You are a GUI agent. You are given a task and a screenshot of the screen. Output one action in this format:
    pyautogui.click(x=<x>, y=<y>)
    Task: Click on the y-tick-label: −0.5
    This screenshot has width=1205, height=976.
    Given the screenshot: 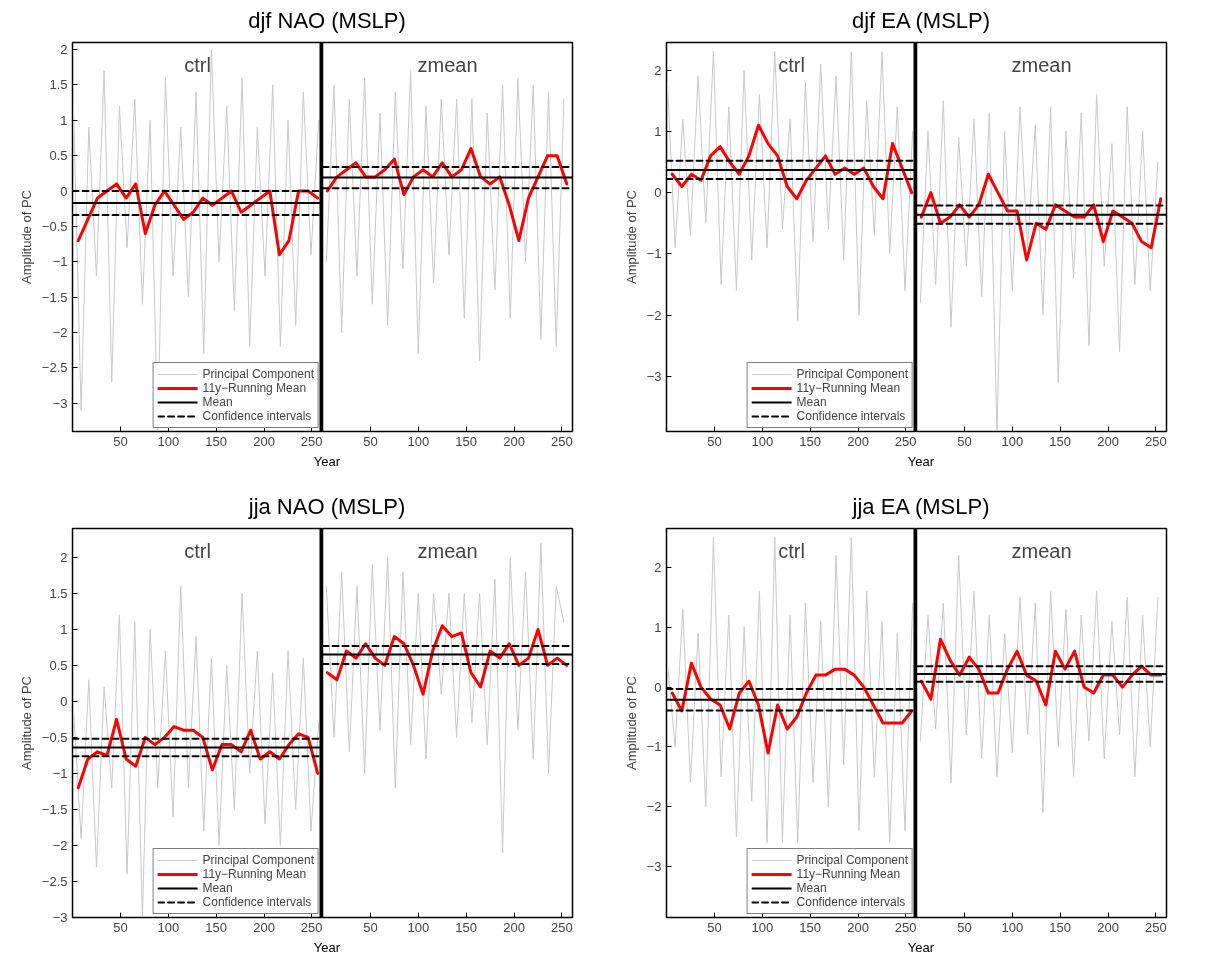 What is the action you would take?
    pyautogui.click(x=54, y=737)
    